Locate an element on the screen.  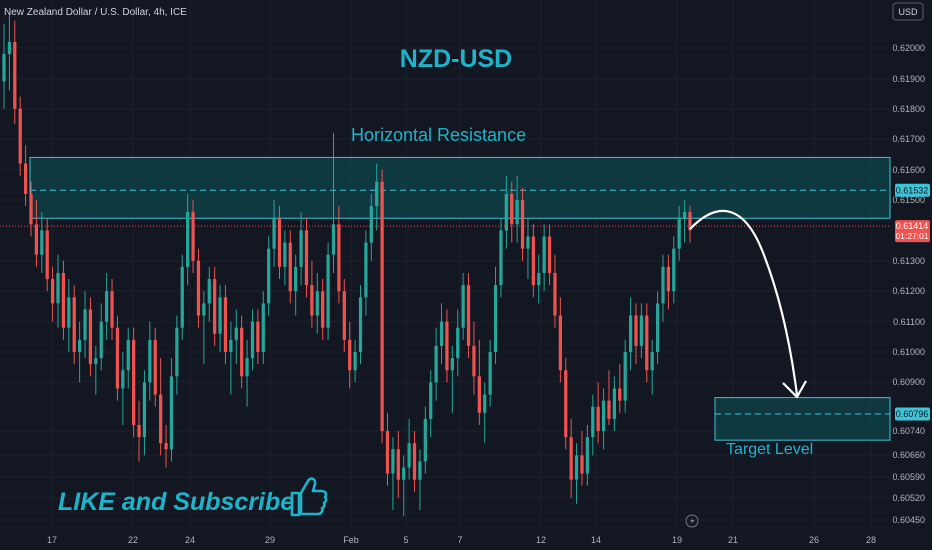
price-tick-label: 0.61100 is located at coordinates (909, 322).